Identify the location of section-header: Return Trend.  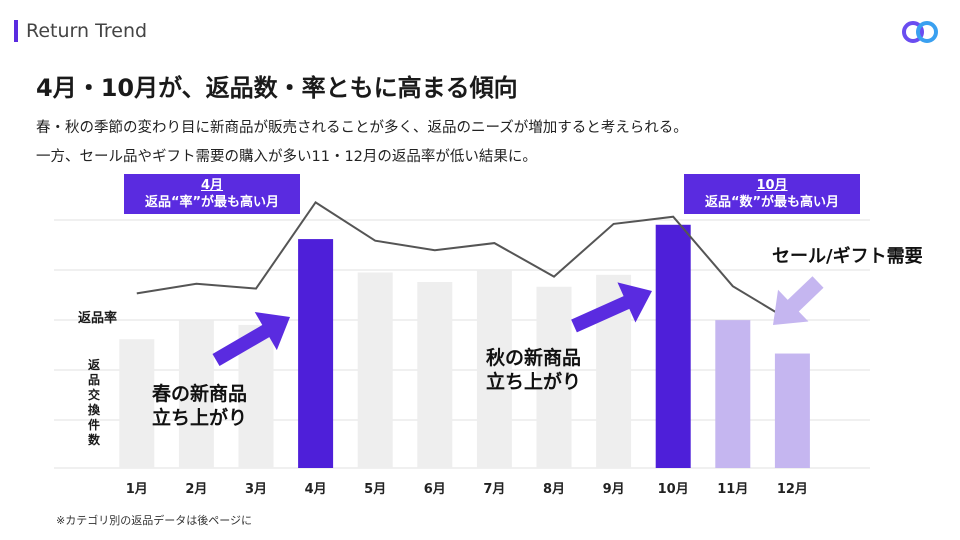
(80, 31).